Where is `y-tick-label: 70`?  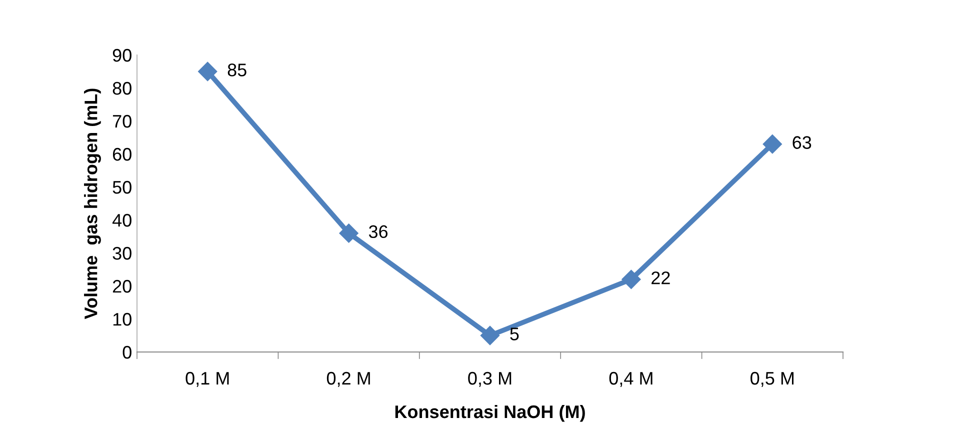
y-tick-label: 70 is located at coordinates (122, 121).